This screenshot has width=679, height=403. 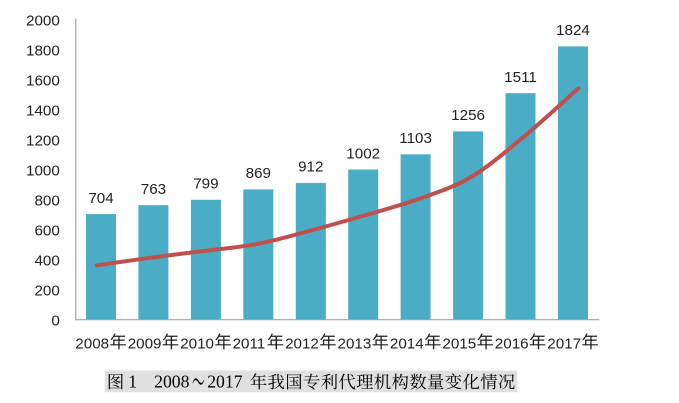 What do you see at coordinates (43, 81) in the screenshot?
I see `svg-text: 1600` at bounding box center [43, 81].